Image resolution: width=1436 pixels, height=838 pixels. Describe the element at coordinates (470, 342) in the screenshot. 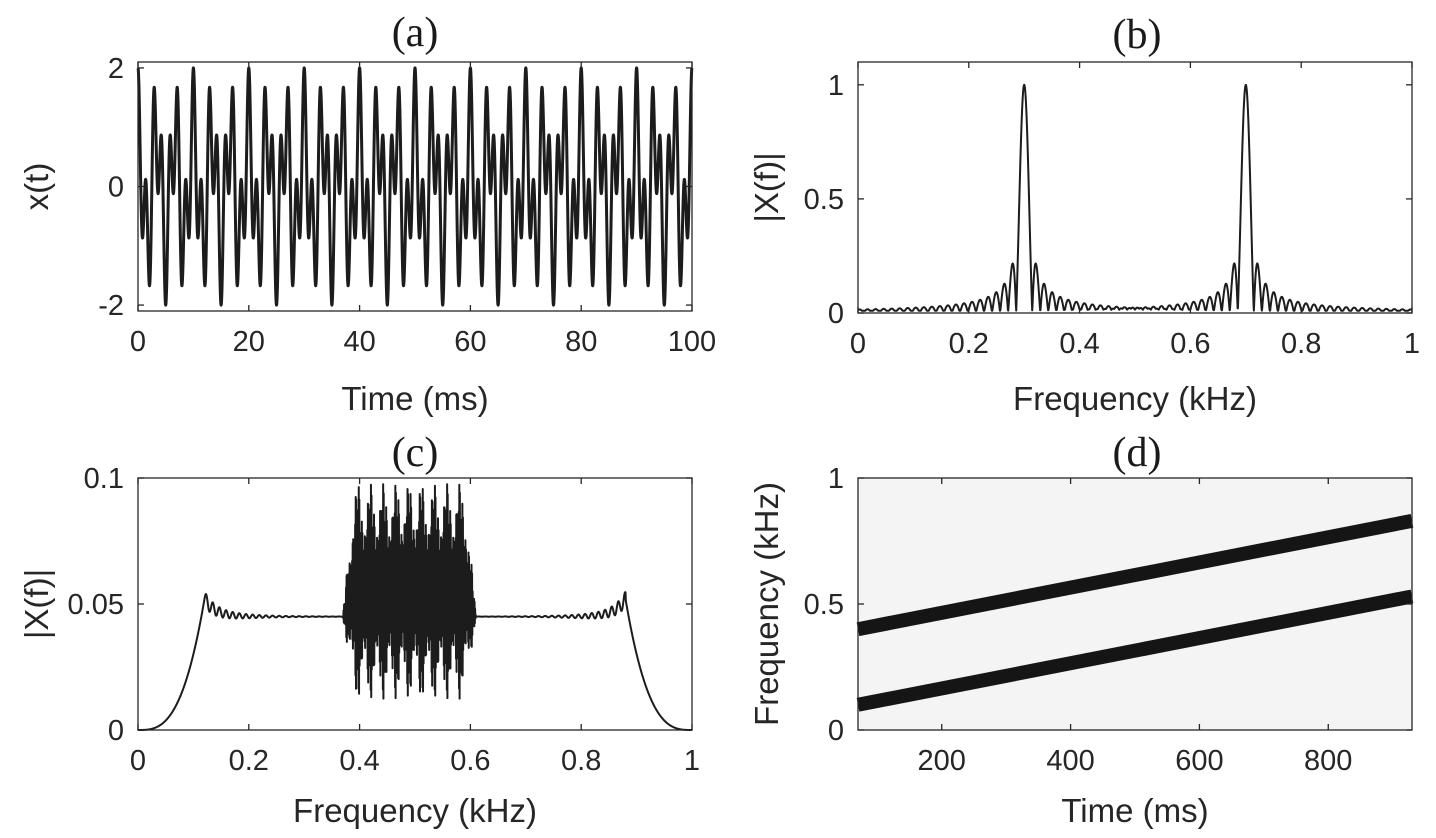

I see `x-tick-label: 60` at that location.